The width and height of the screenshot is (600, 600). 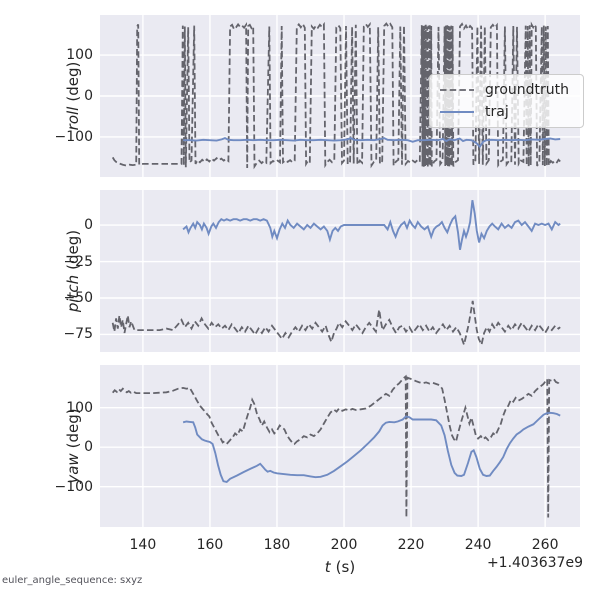 I want to click on x-tick-label: 160, so click(x=210, y=545).